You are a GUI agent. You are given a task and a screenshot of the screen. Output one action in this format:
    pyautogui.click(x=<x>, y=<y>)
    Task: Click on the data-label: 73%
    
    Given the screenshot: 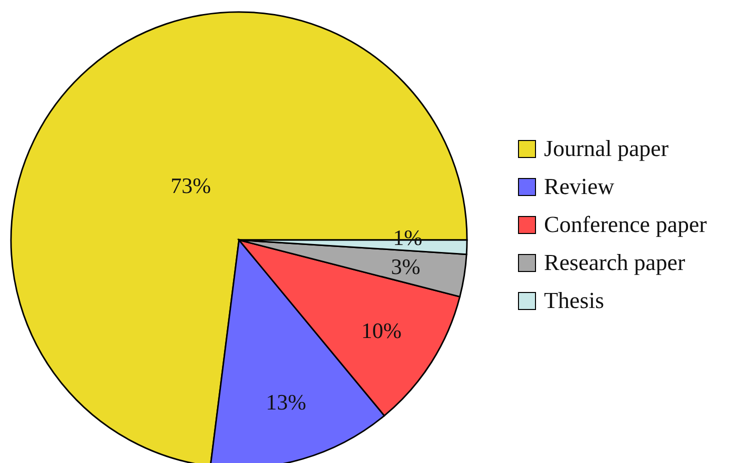 What is the action you would take?
    pyautogui.click(x=190, y=185)
    